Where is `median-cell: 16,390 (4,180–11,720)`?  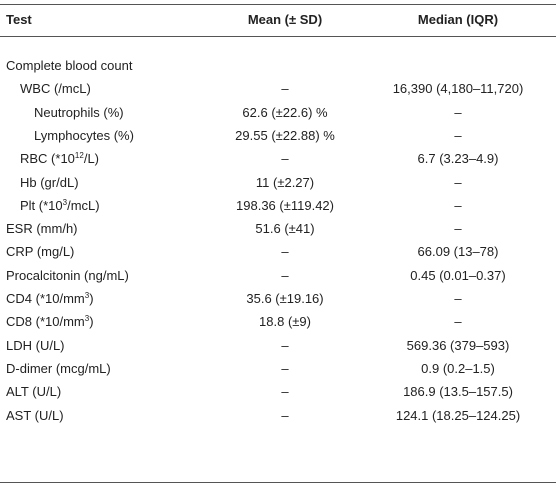
median-cell: 16,390 (4,180–11,720) is located at coordinates (458, 89).